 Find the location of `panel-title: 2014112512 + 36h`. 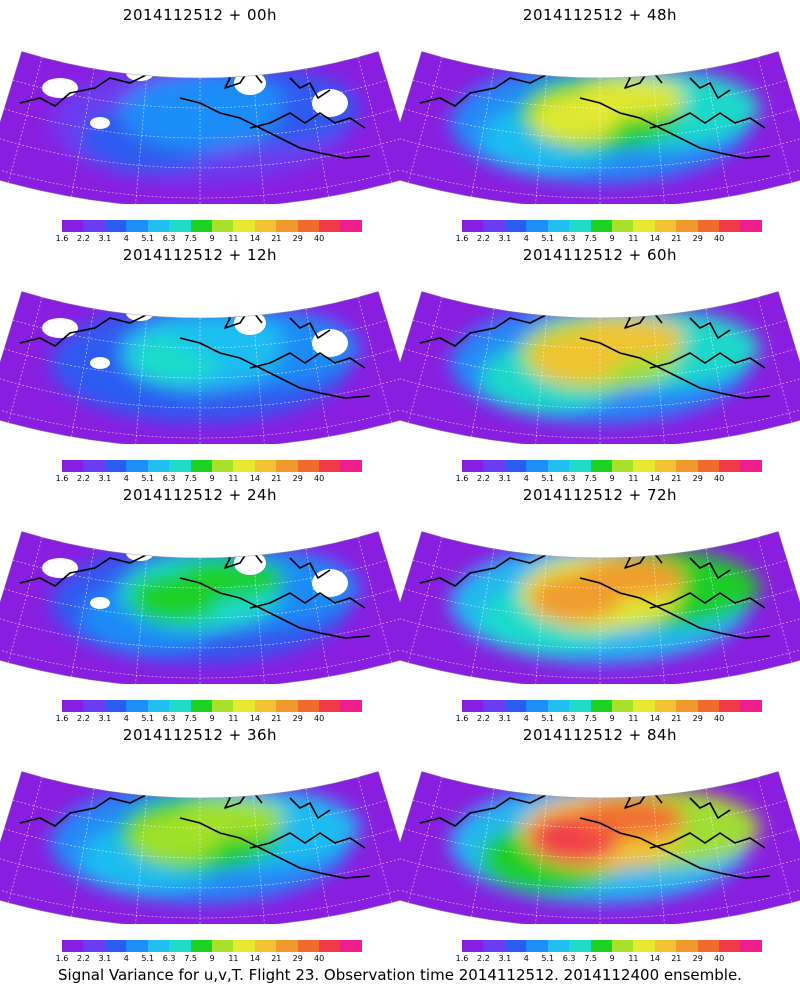

panel-title: 2014112512 + 36h is located at coordinates (200, 735).